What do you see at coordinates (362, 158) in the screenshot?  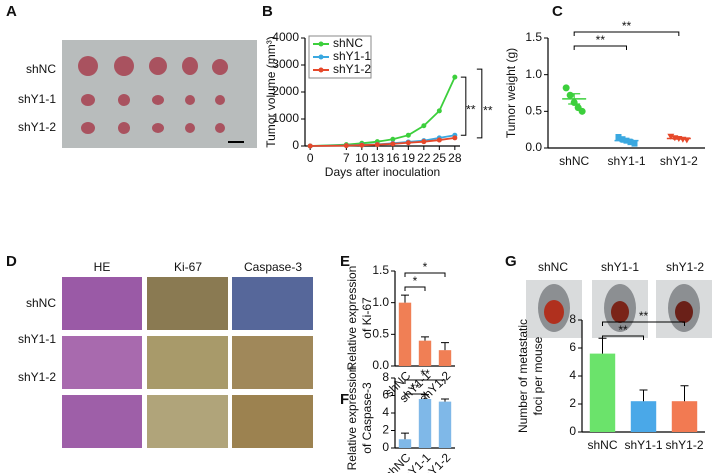 I see `x-tick-label: 10` at bounding box center [362, 158].